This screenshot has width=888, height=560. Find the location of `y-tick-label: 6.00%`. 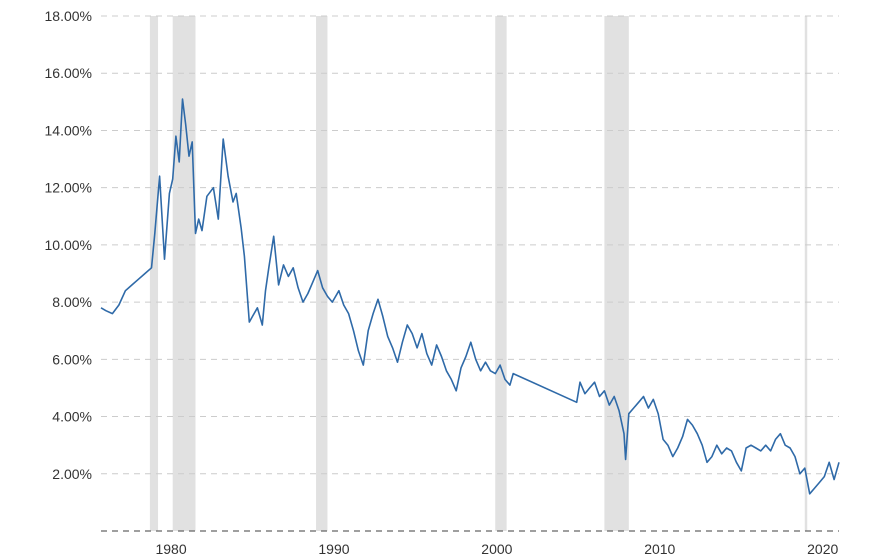

y-tick-label: 6.00% is located at coordinates (72, 359).